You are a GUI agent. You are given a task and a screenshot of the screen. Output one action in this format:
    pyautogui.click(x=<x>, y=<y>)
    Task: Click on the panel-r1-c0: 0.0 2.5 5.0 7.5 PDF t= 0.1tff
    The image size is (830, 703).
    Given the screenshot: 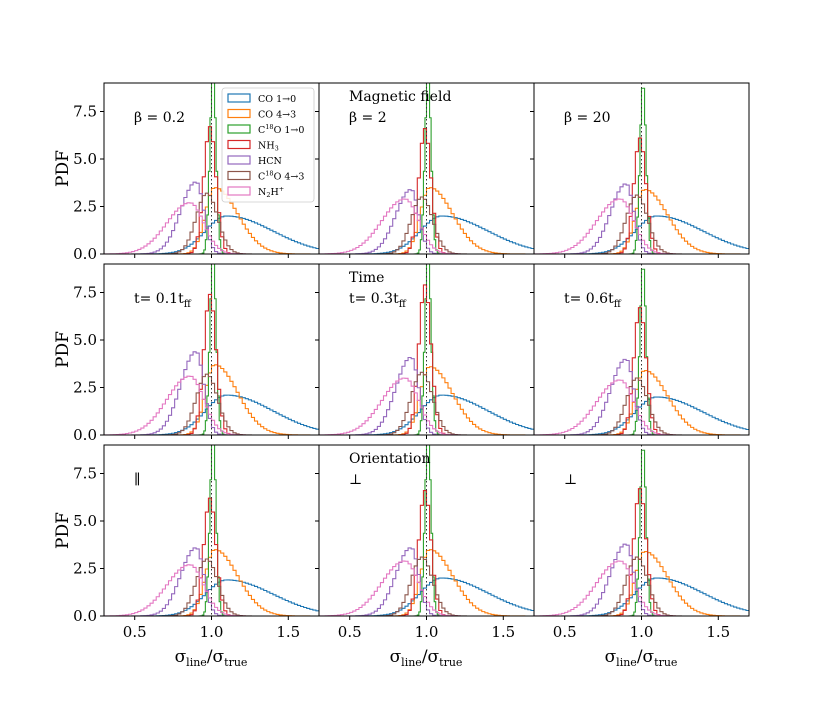 What is the action you would take?
    pyautogui.click(x=186, y=353)
    